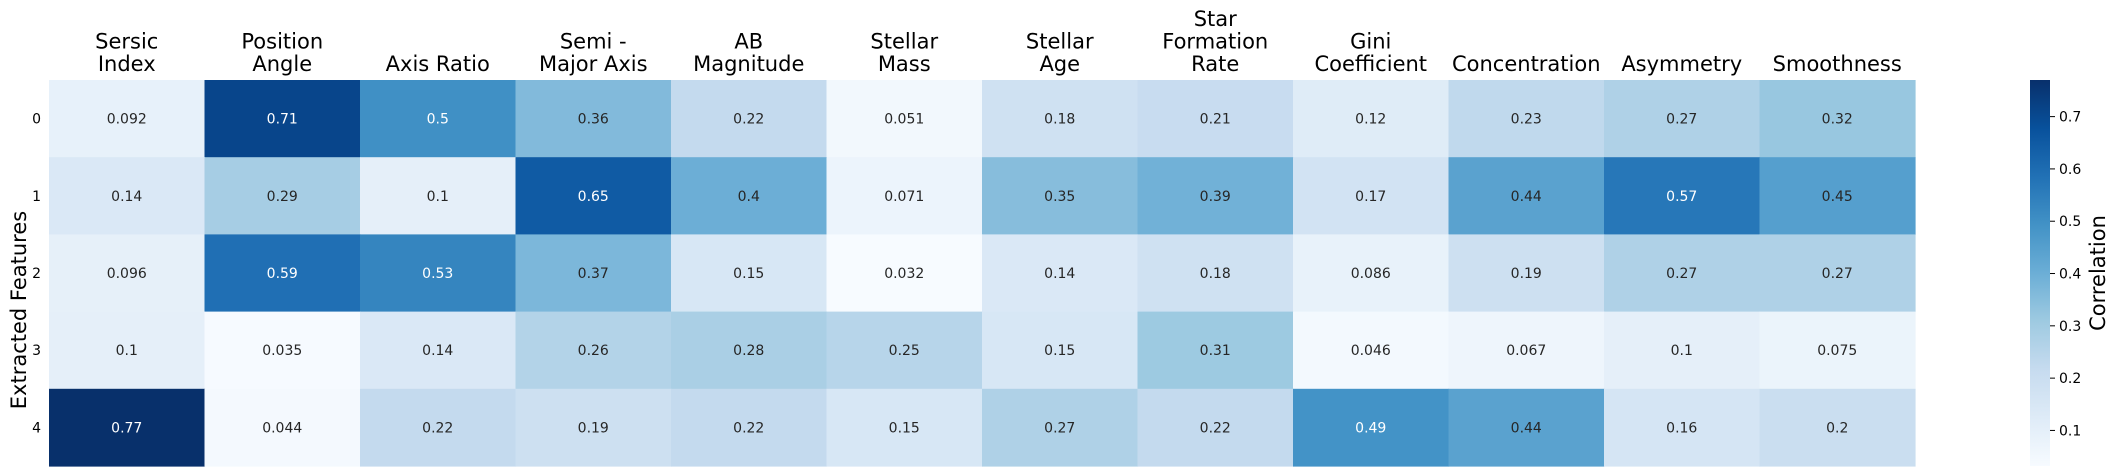 Image resolution: width=2112 pixels, height=476 pixels. I want to click on cell-value-label: 0.39, so click(1215, 197).